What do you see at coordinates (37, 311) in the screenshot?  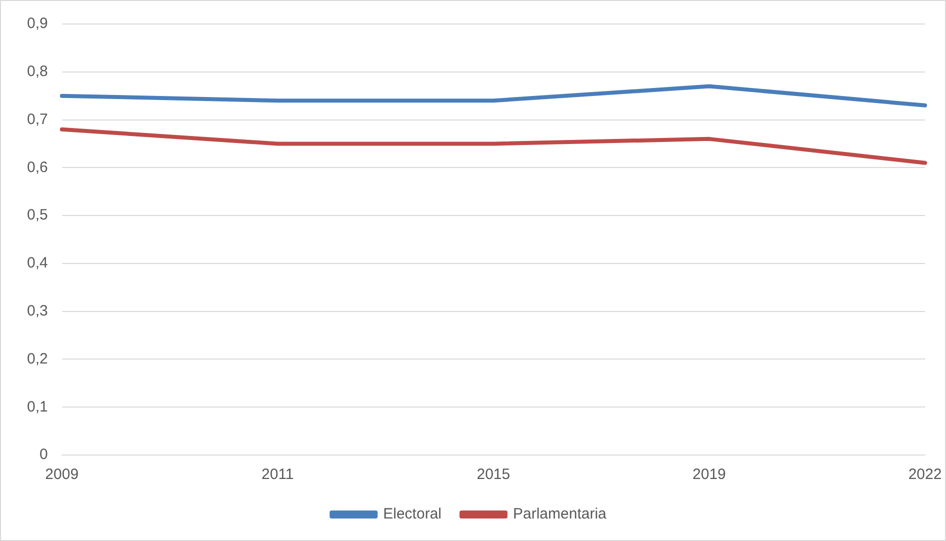 I see `y-tick-label: 0,3` at bounding box center [37, 311].